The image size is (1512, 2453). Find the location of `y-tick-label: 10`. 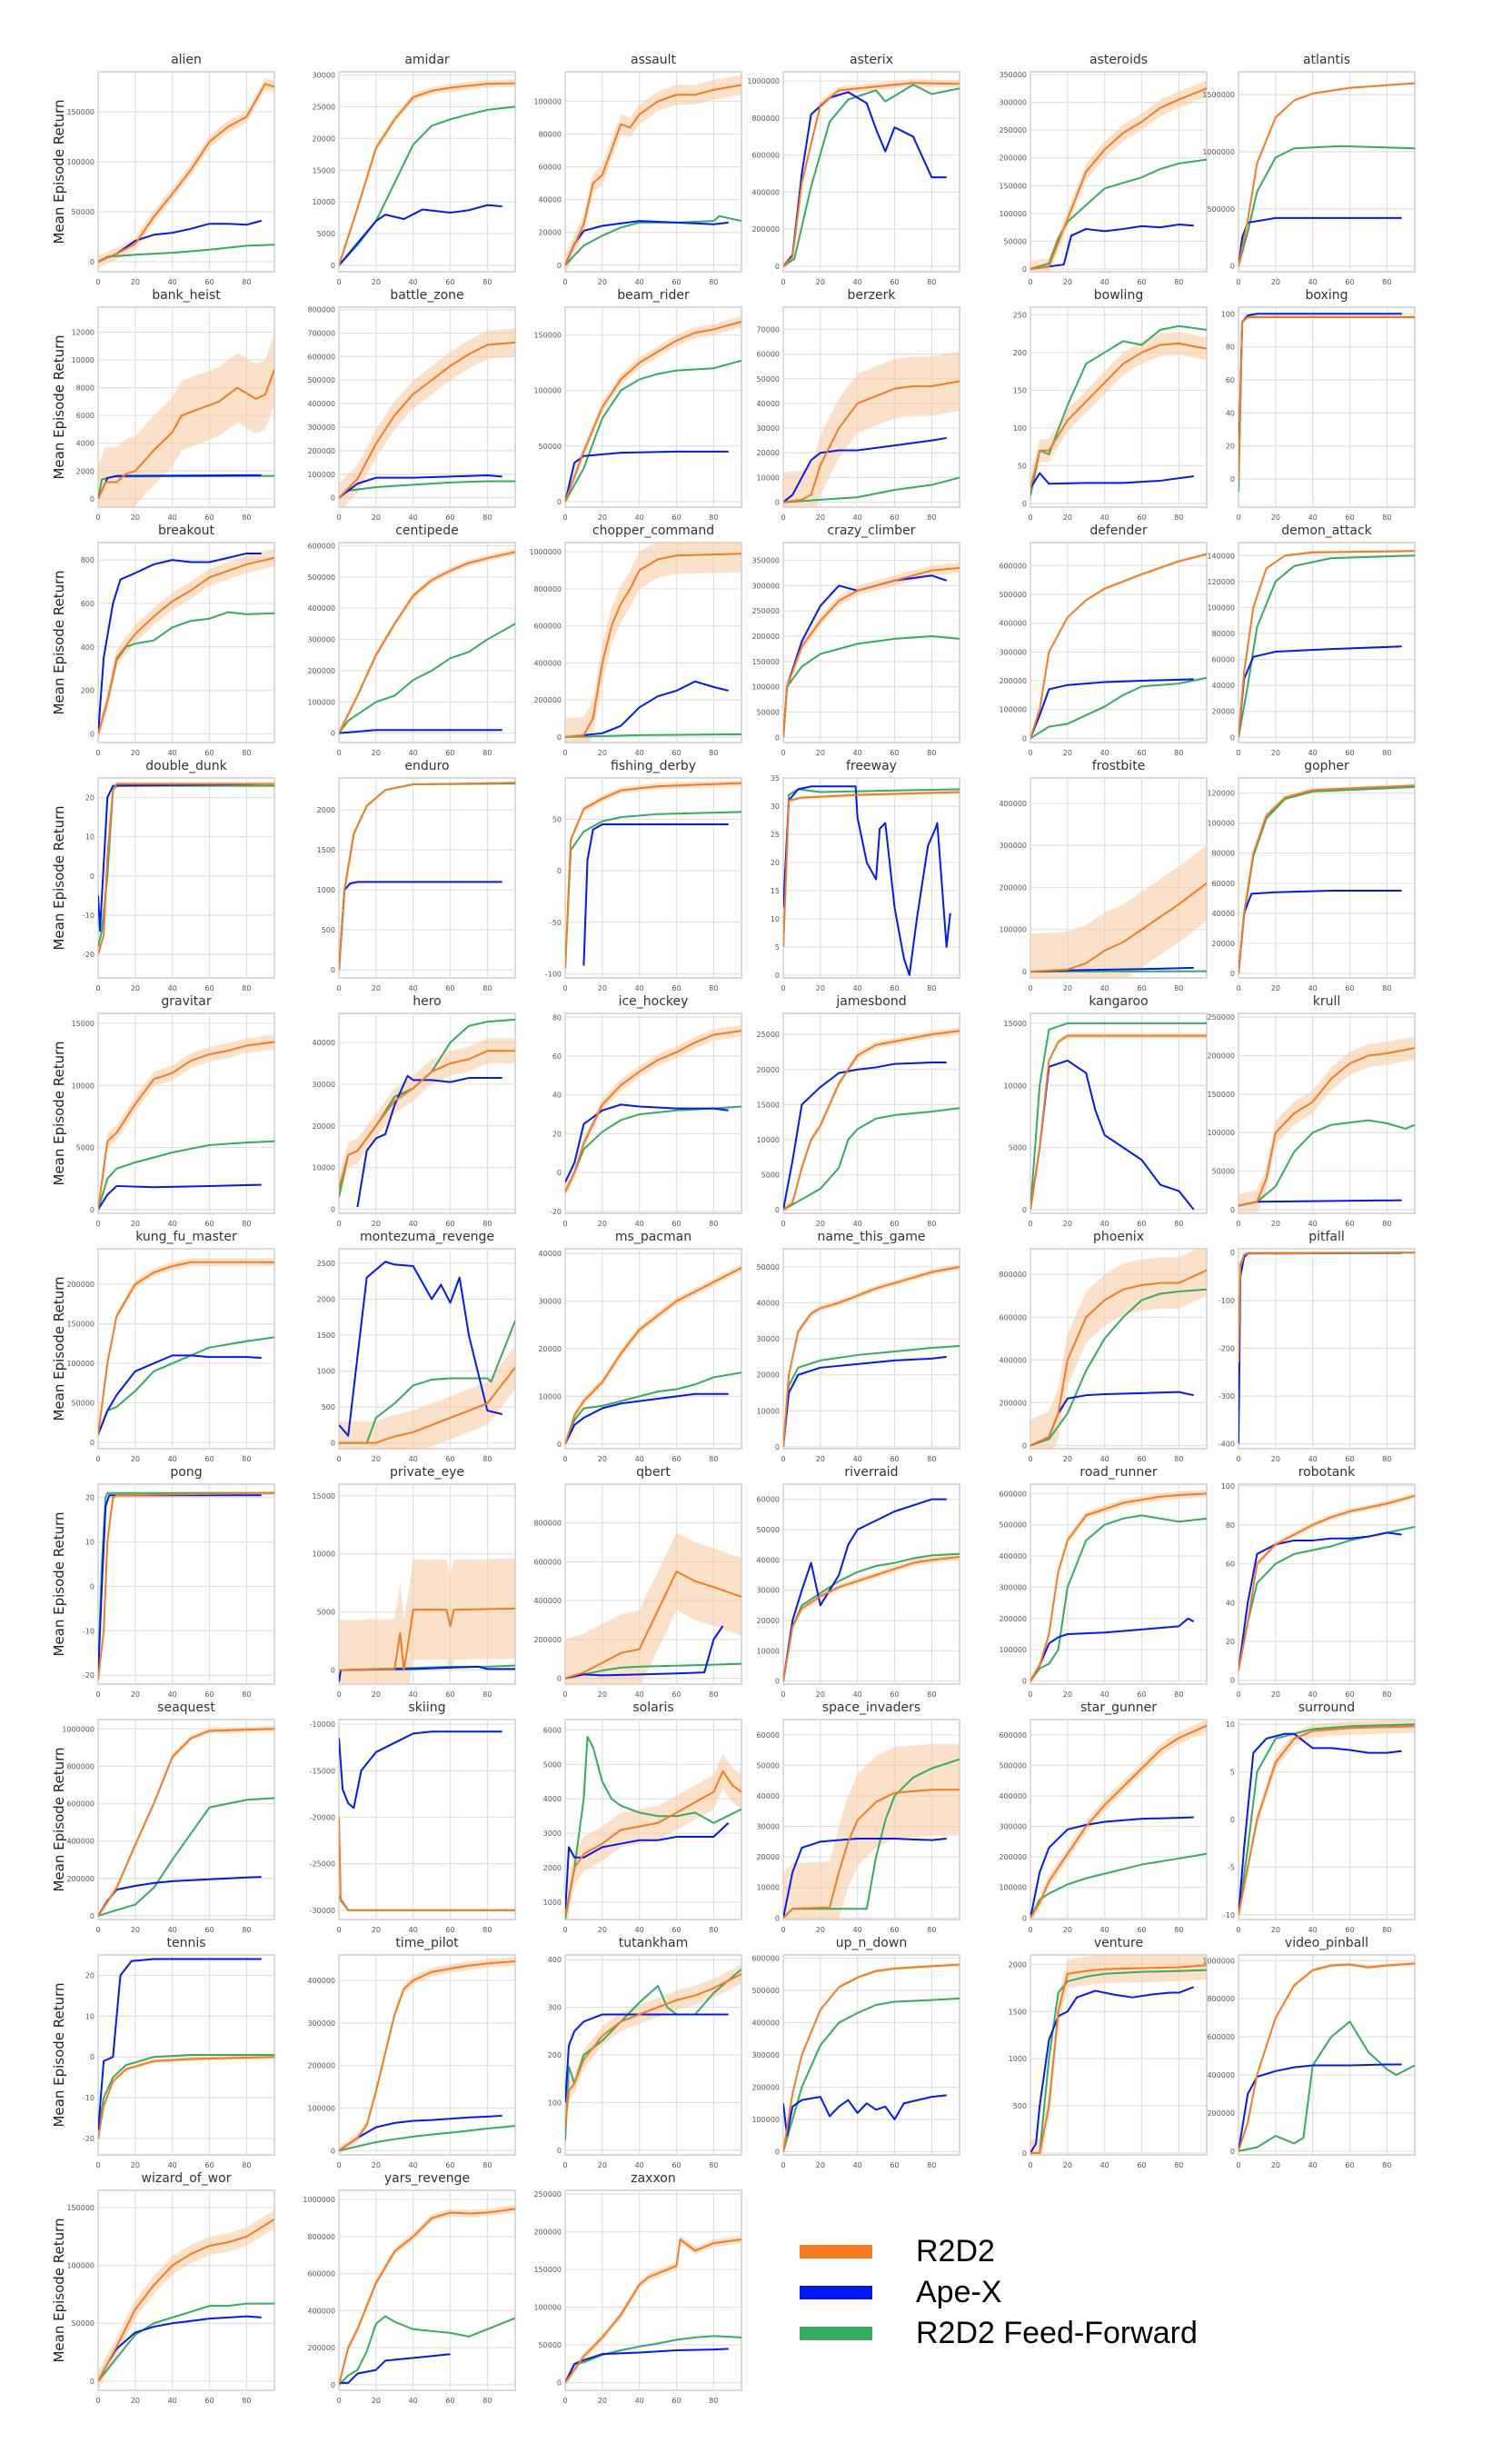

y-tick-label: 10 is located at coordinates (775, 919).